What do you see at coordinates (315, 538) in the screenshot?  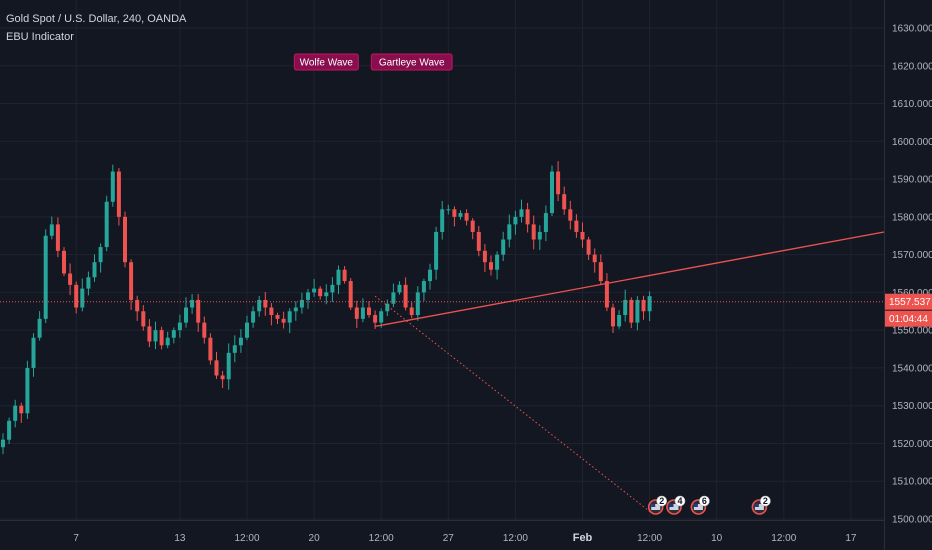 I see `x-tick-label: 20` at bounding box center [315, 538].